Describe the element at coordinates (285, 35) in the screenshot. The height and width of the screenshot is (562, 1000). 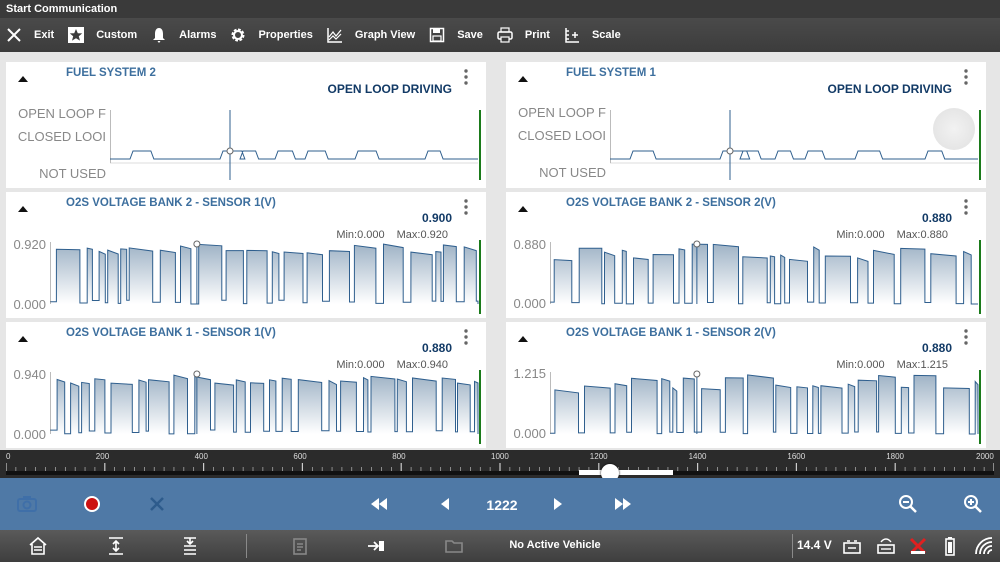
I see `properties-label: Properties` at that location.